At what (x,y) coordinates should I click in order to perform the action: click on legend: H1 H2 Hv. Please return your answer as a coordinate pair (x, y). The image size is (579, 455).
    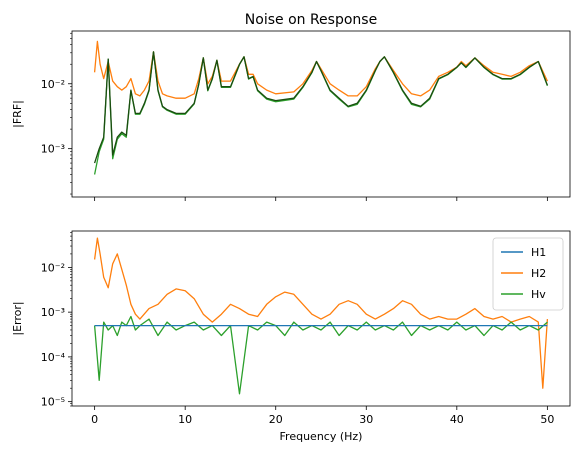
    Looking at the image, I should click on (528, 274).